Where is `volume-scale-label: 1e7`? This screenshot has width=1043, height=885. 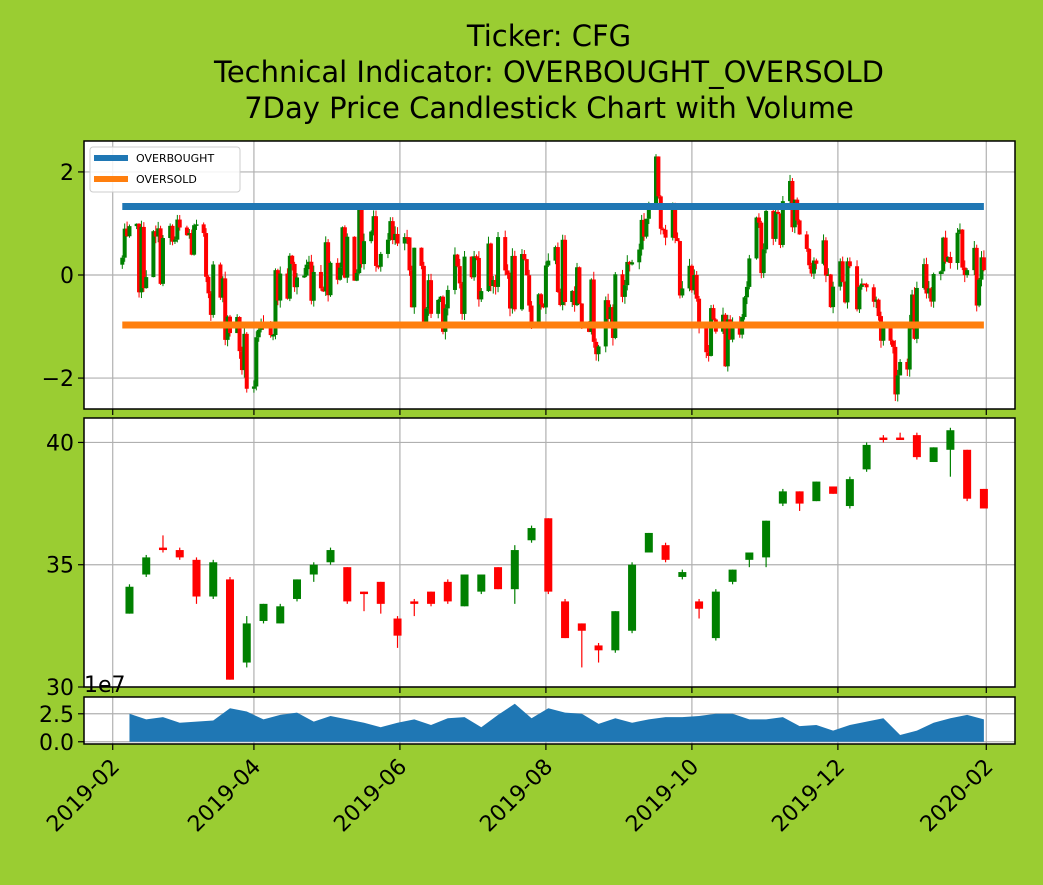 volume-scale-label: 1e7 is located at coordinates (105, 685).